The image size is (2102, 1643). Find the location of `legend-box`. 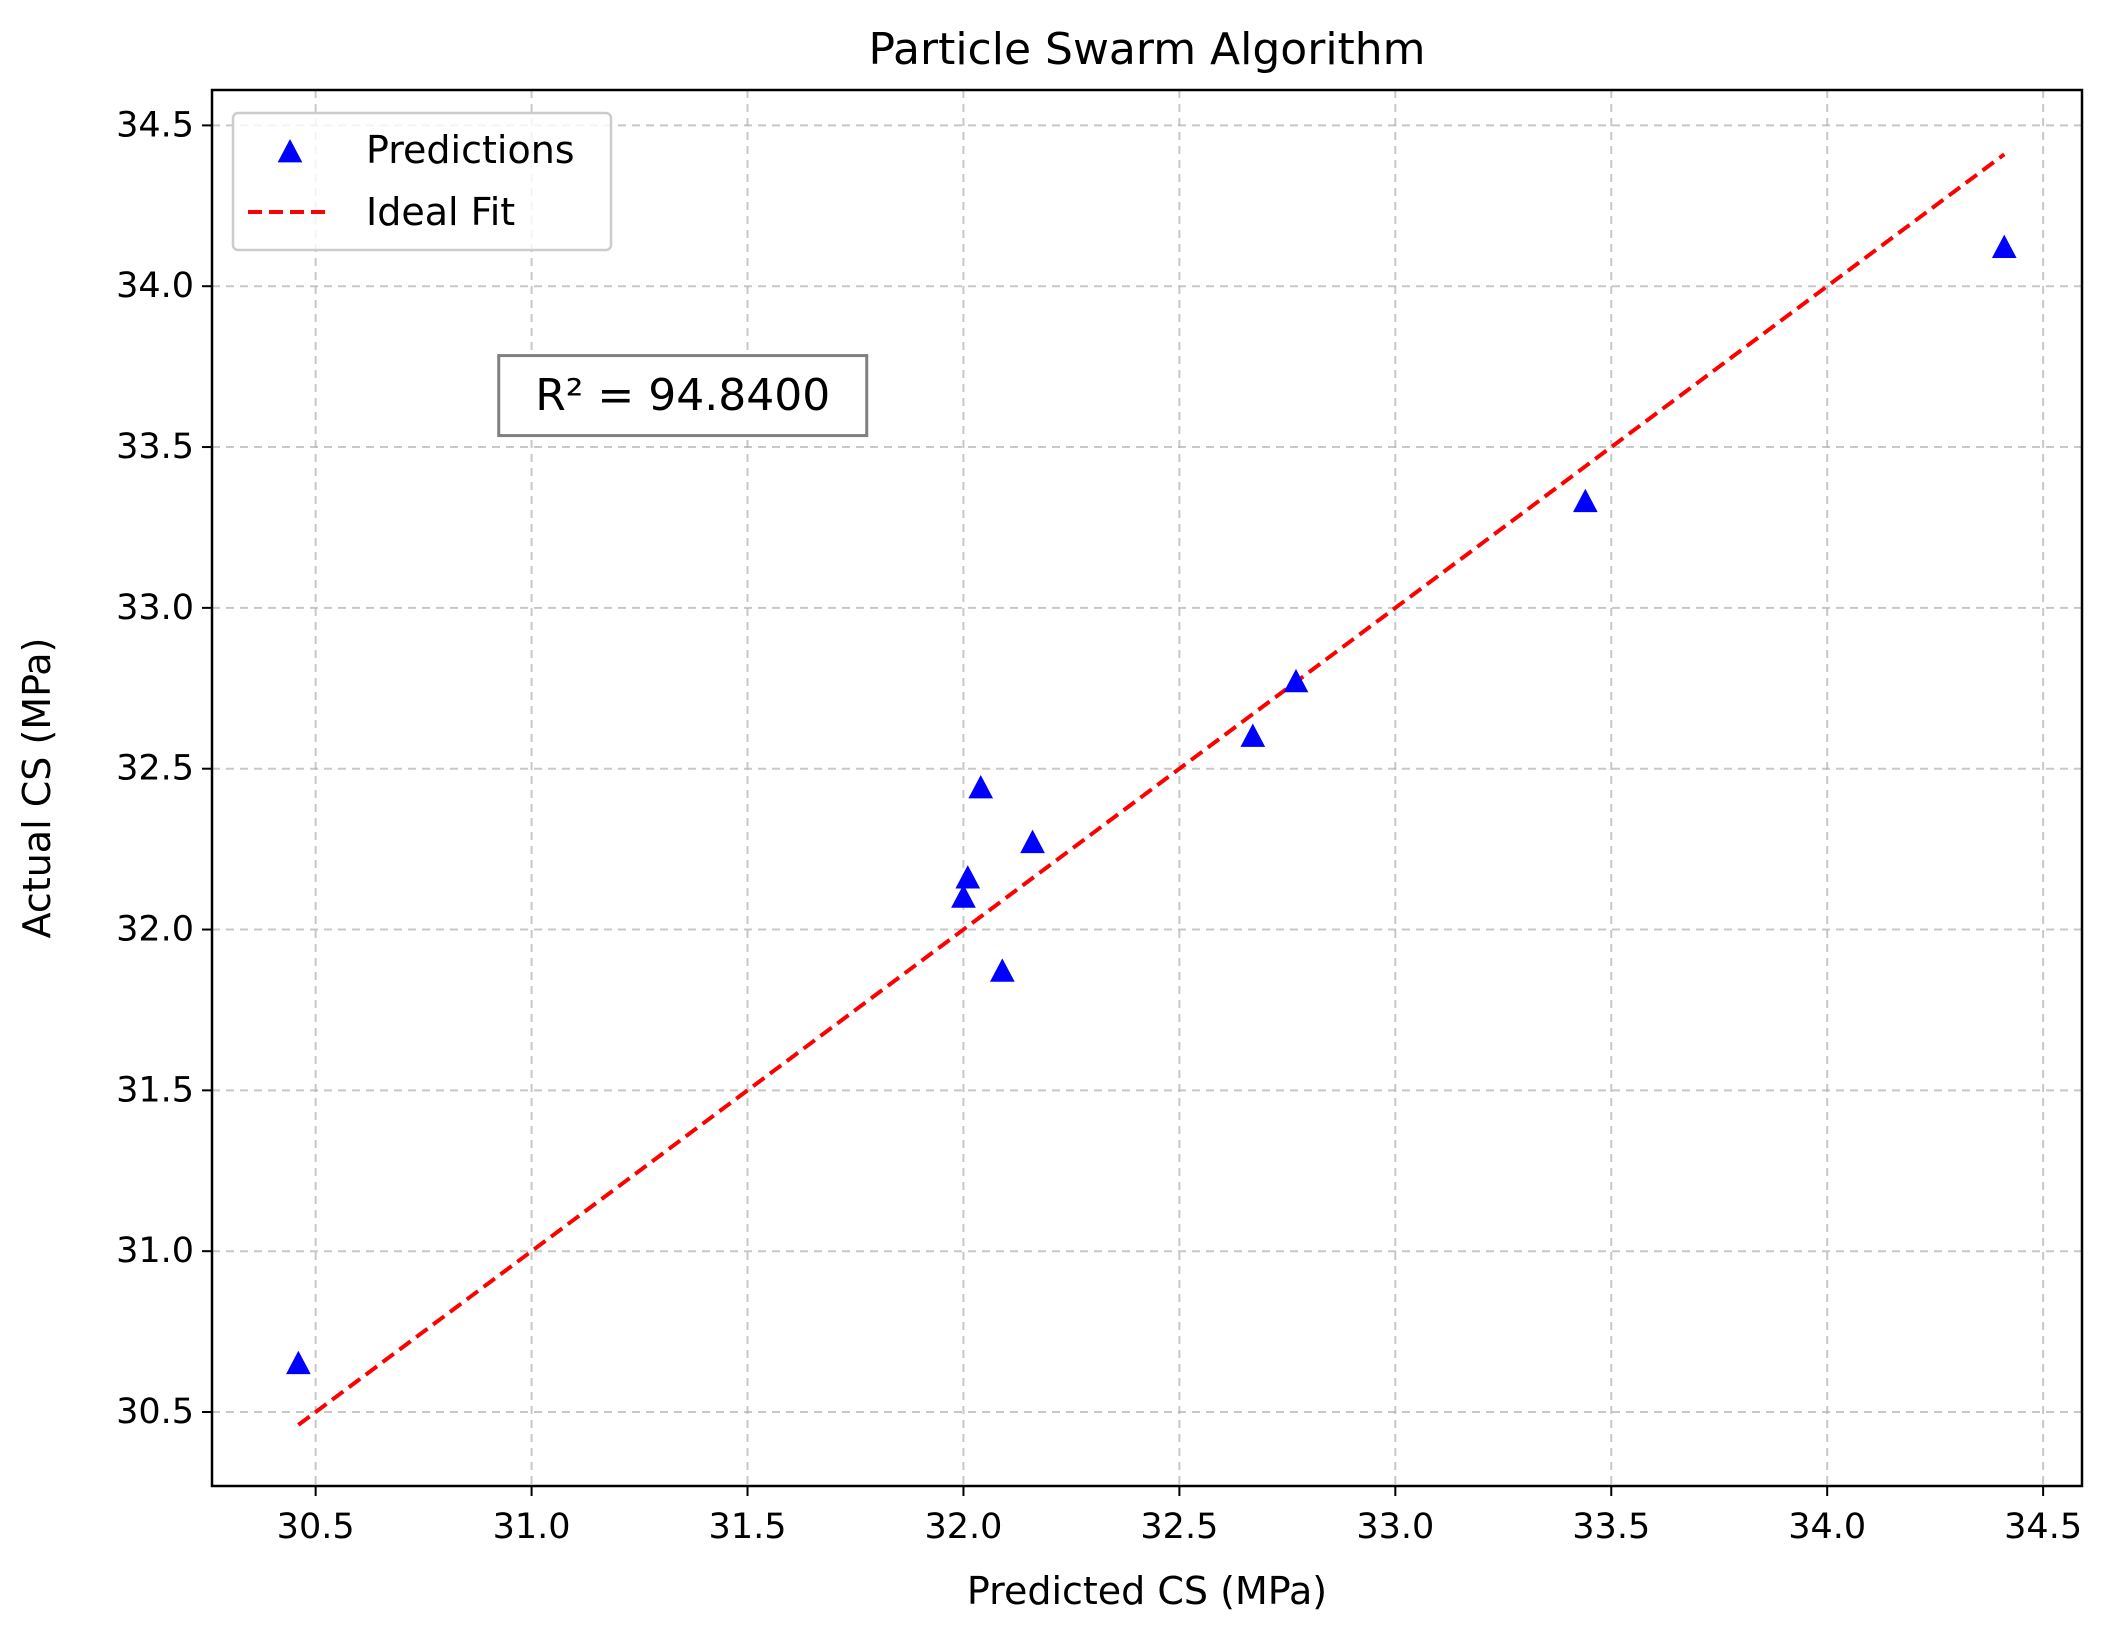

legend-box is located at coordinates (422, 181).